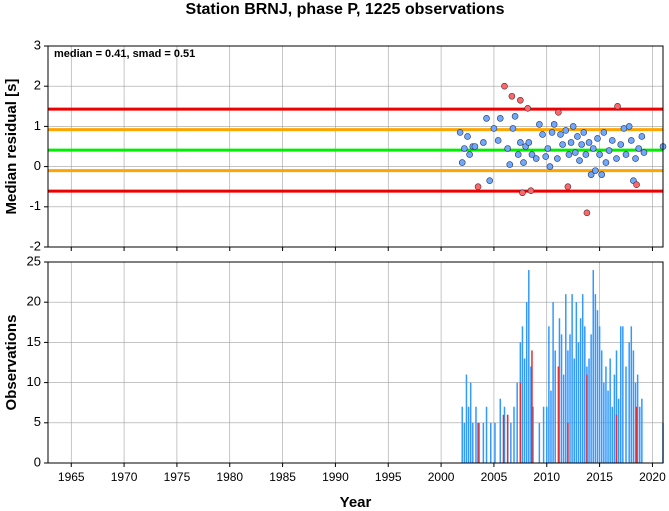 The width and height of the screenshot is (669, 511). What do you see at coordinates (35, 205) in the screenshot?
I see `y-tick-label: -1` at bounding box center [35, 205].